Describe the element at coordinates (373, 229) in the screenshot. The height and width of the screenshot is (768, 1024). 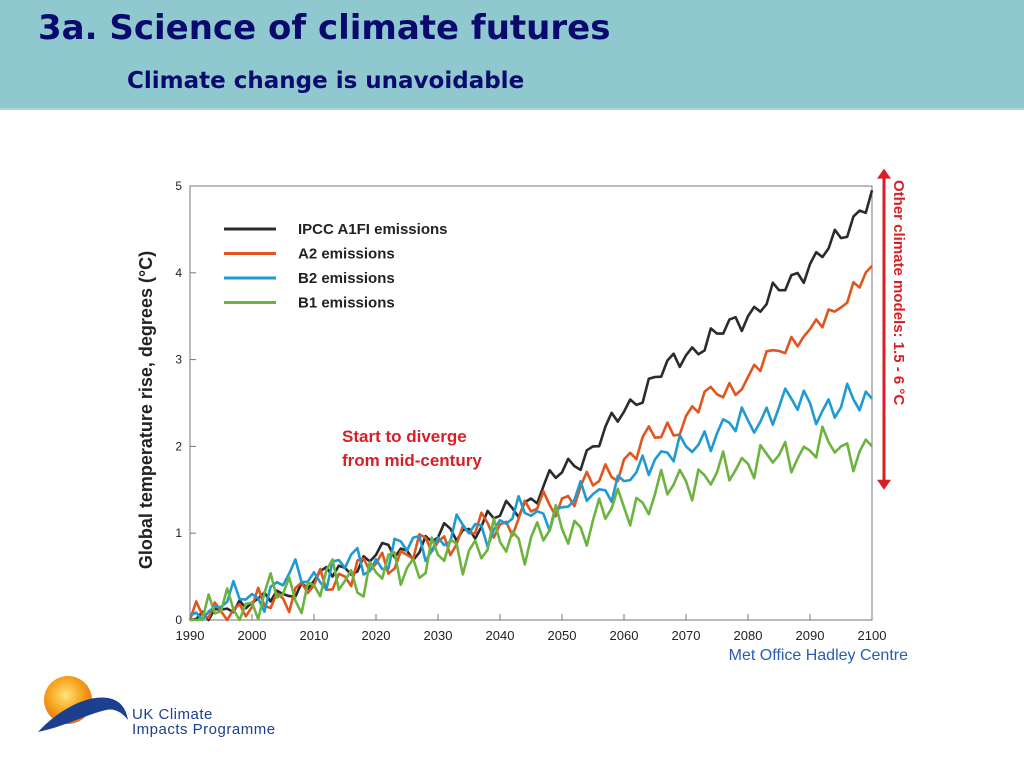
I see `legend-label: IPCC A1FI emissions` at that location.